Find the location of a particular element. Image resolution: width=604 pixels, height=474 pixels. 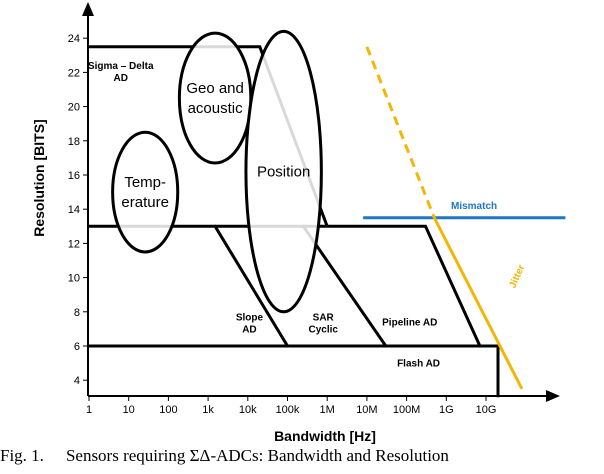

jitter-line-dashed is located at coordinates (400, 132).